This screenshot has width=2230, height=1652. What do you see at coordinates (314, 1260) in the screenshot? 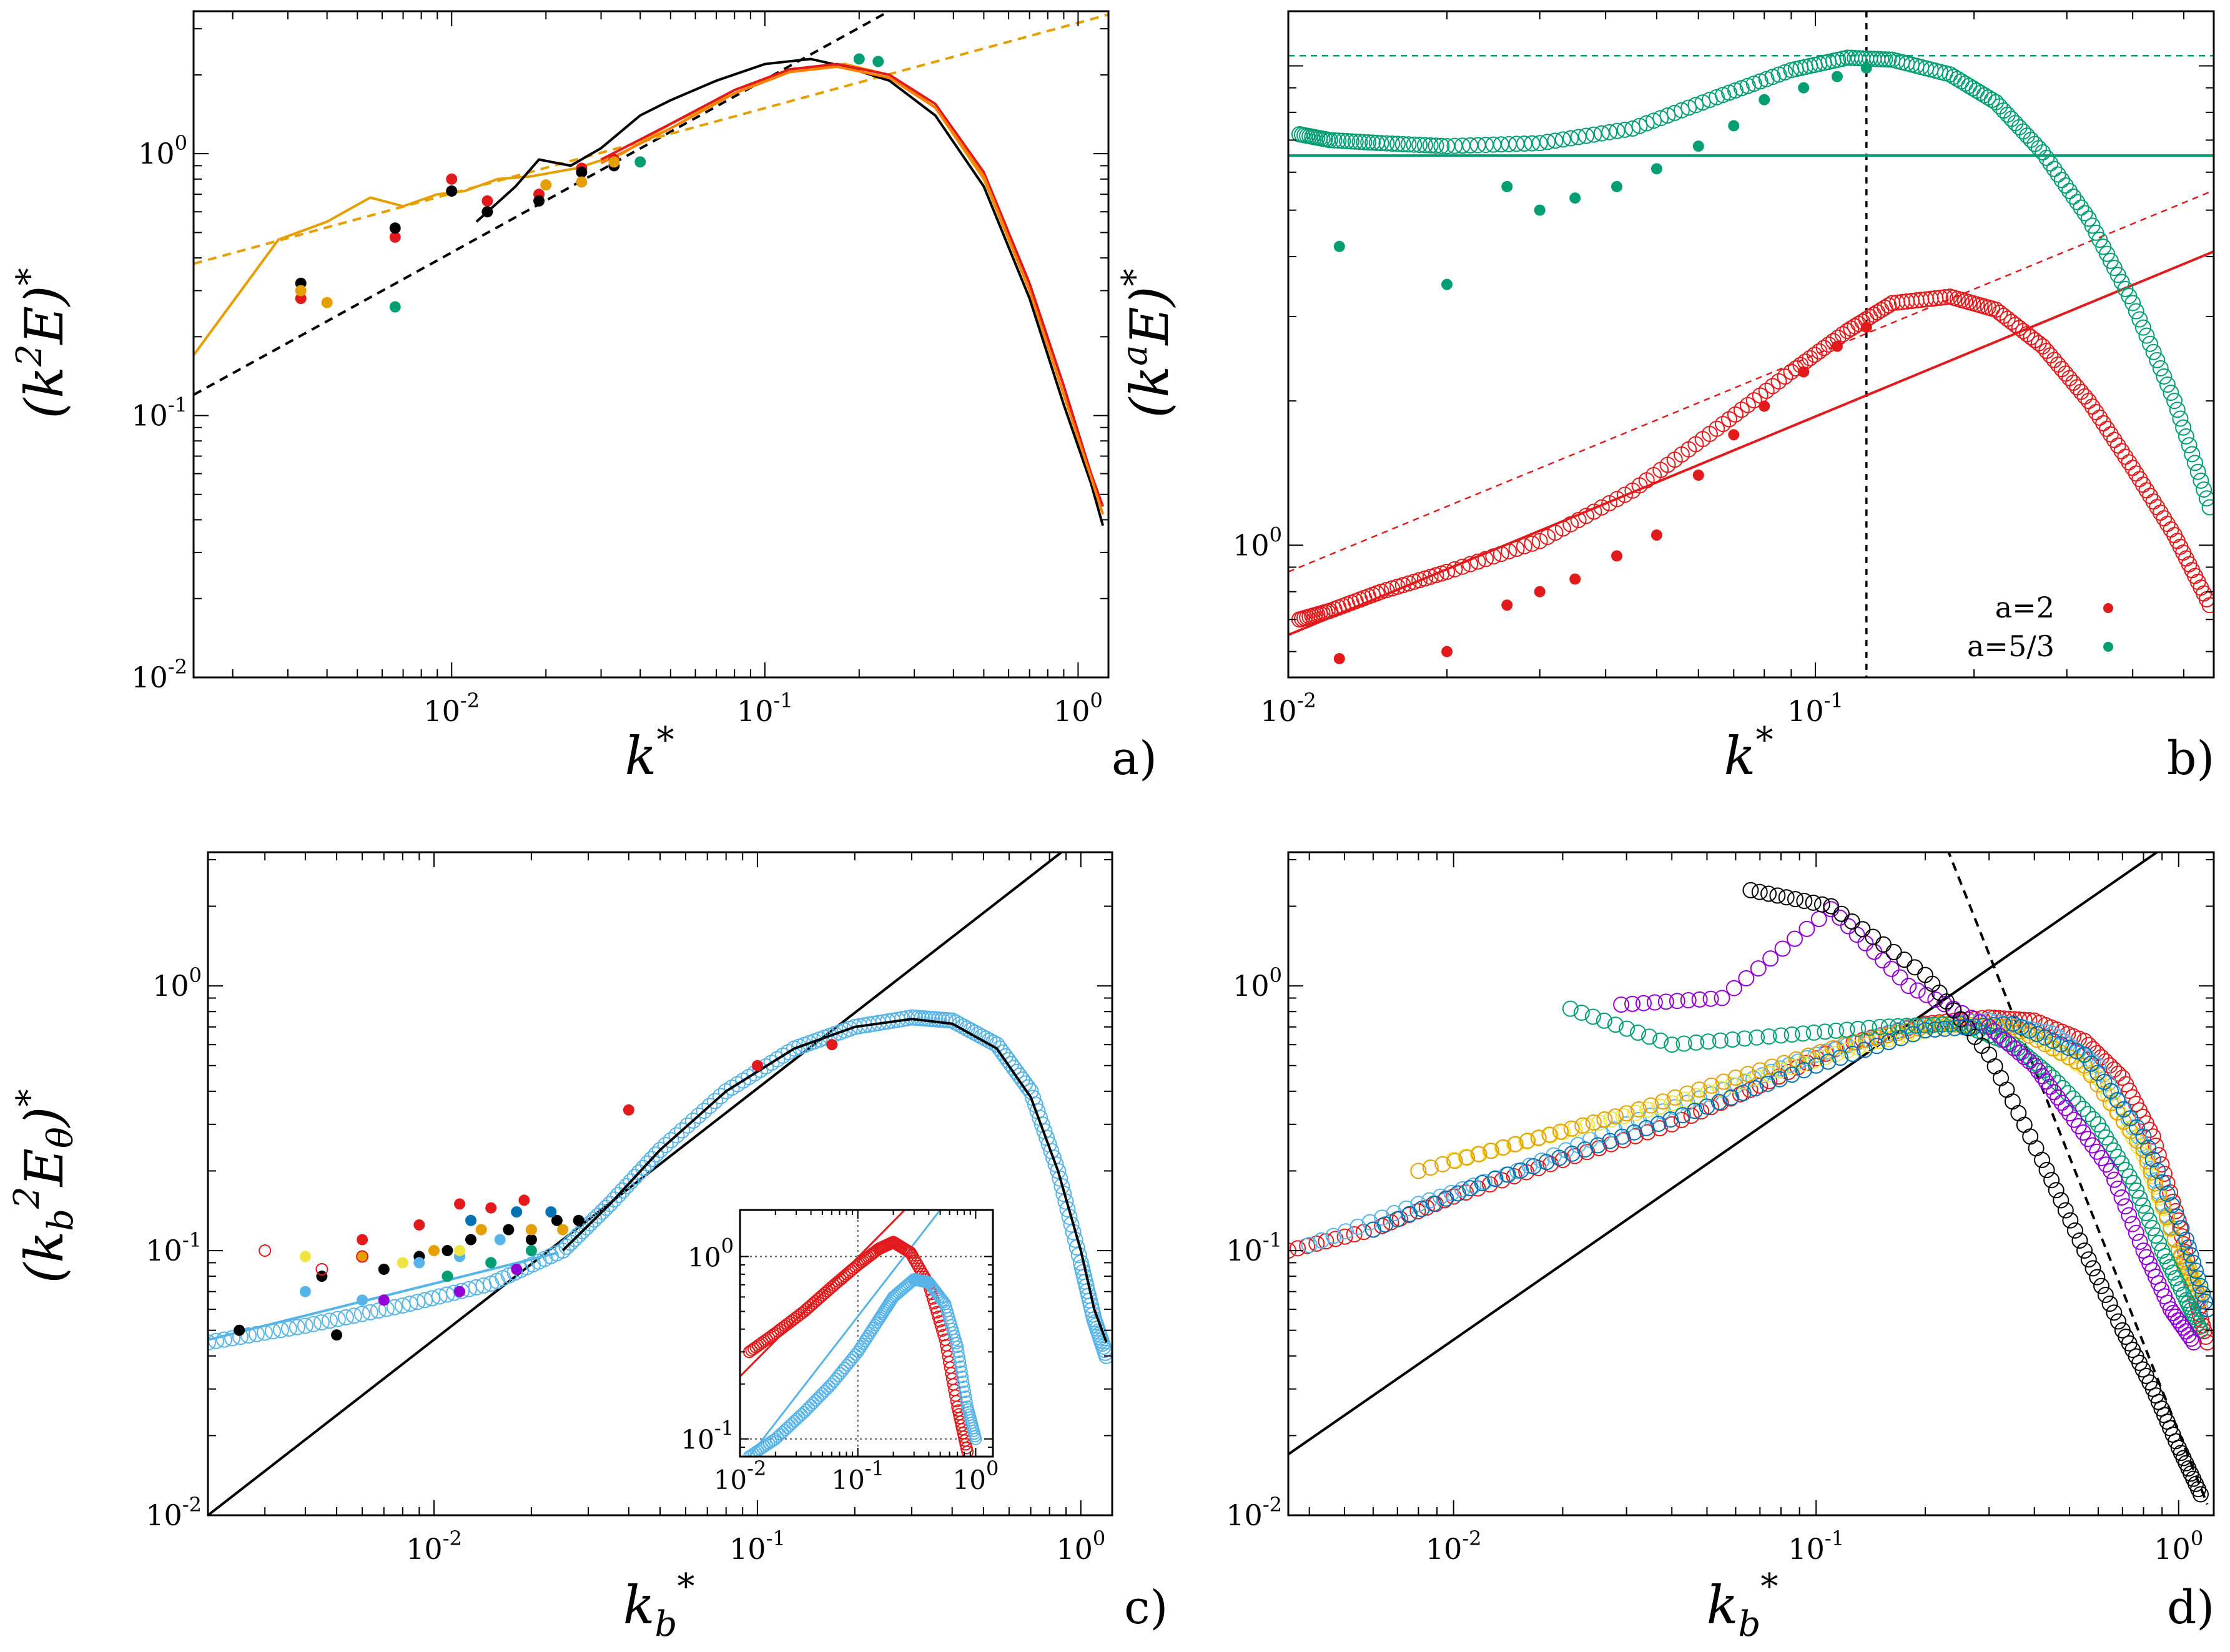
I see `red-open-points` at bounding box center [314, 1260].